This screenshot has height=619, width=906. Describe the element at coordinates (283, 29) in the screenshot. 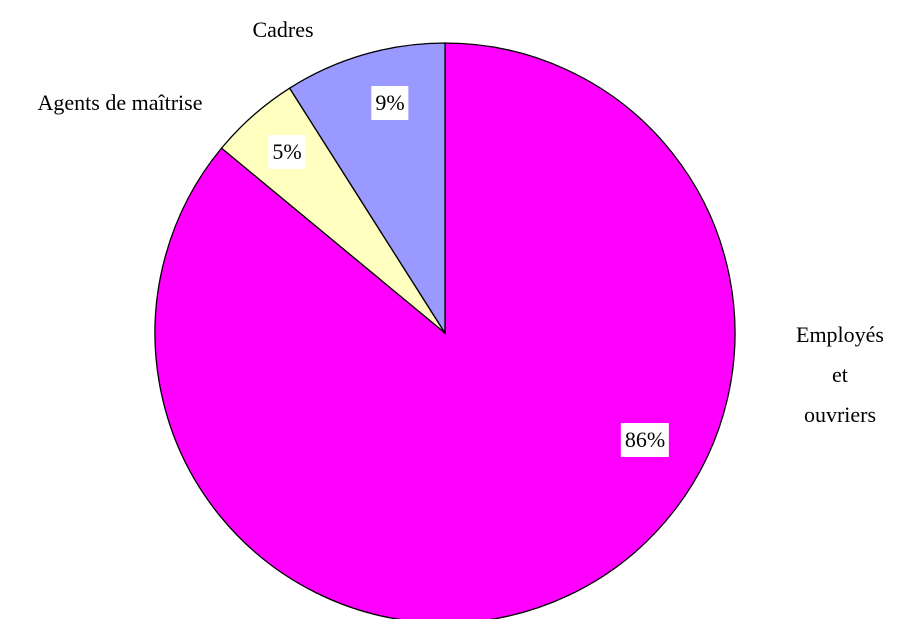

I see `category-label: Cadres` at that location.